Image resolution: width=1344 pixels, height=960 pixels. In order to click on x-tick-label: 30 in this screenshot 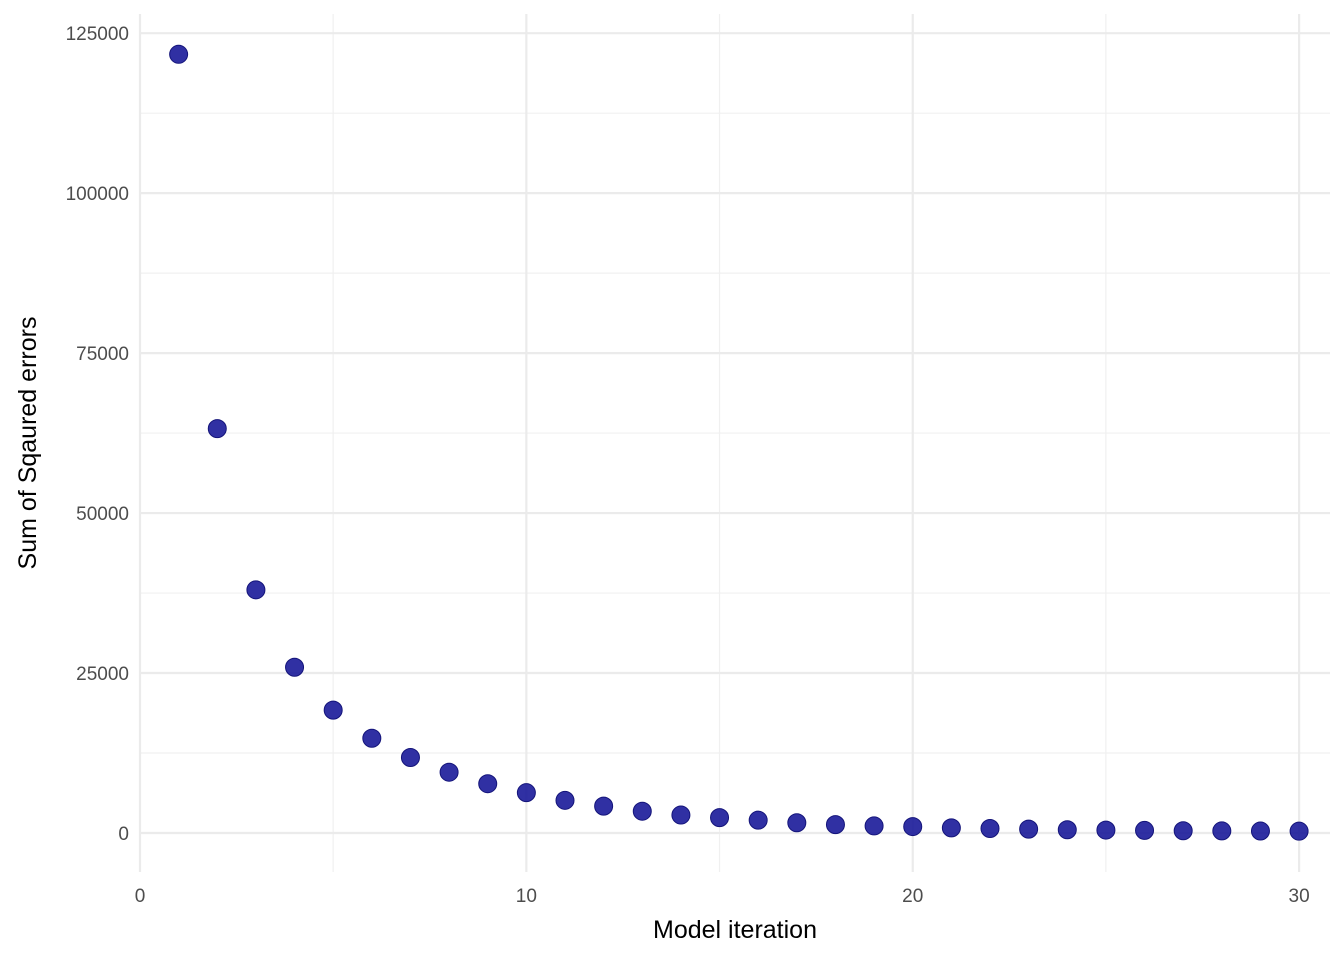, I will do `click(1299, 896)`.